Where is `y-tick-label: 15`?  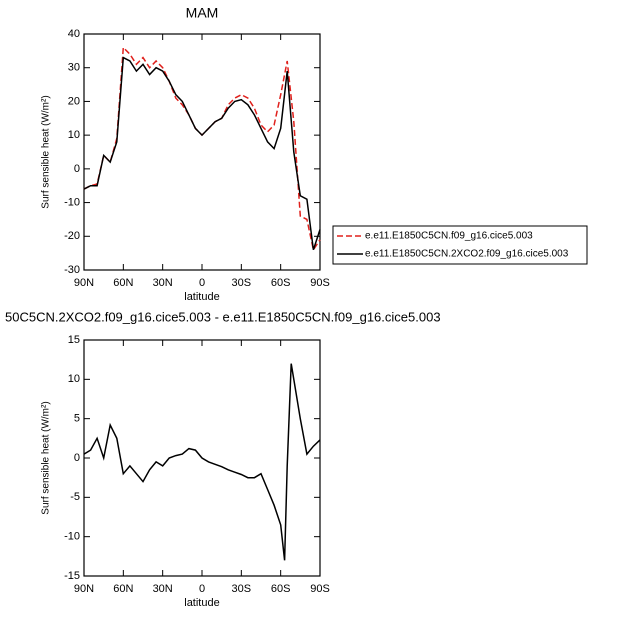
y-tick-label: 15 is located at coordinates (74, 340).